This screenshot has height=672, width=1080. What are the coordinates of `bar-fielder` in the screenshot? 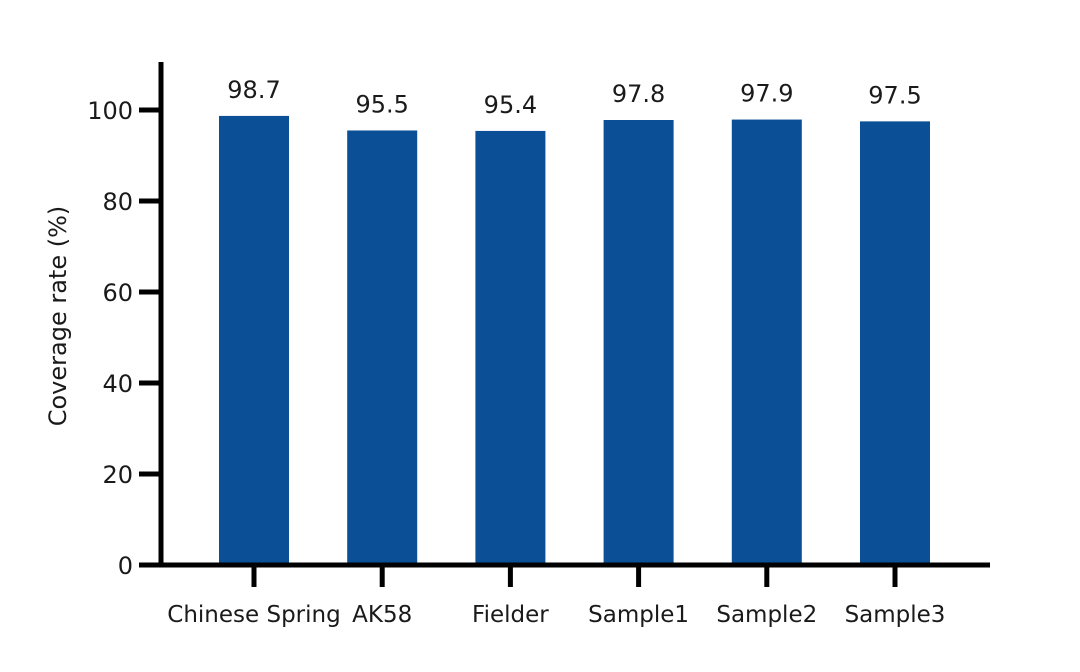 It's located at (510, 347).